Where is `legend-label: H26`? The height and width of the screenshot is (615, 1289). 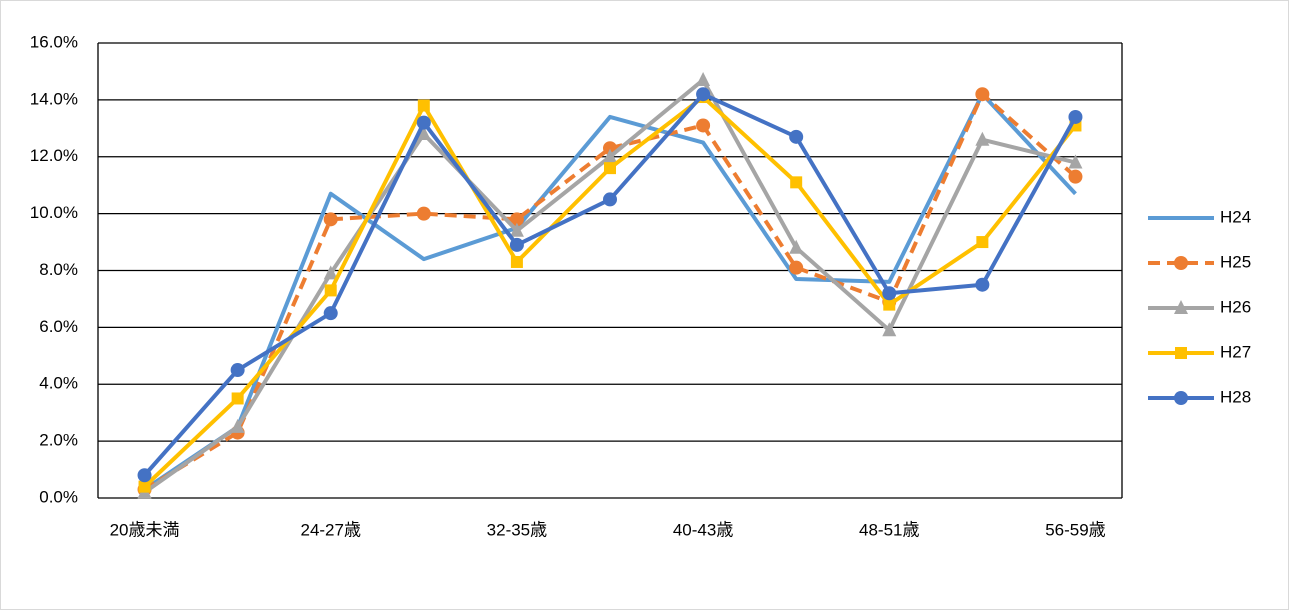
legend-label: H26 is located at coordinates (1235, 306).